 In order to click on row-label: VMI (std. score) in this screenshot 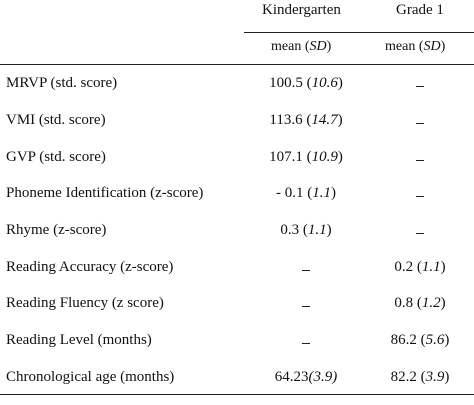, I will do `click(56, 120)`.